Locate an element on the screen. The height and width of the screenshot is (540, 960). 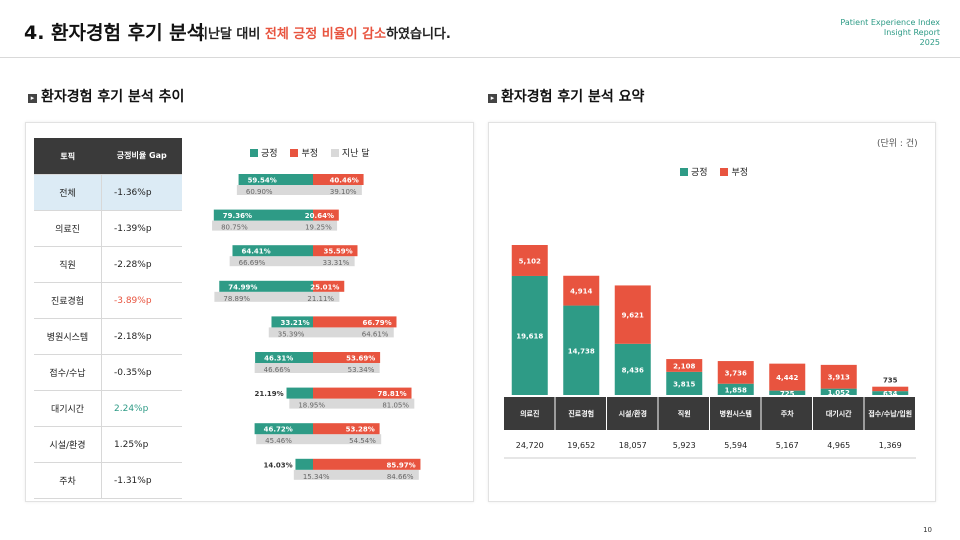
header-divider is located at coordinates (480, 57).